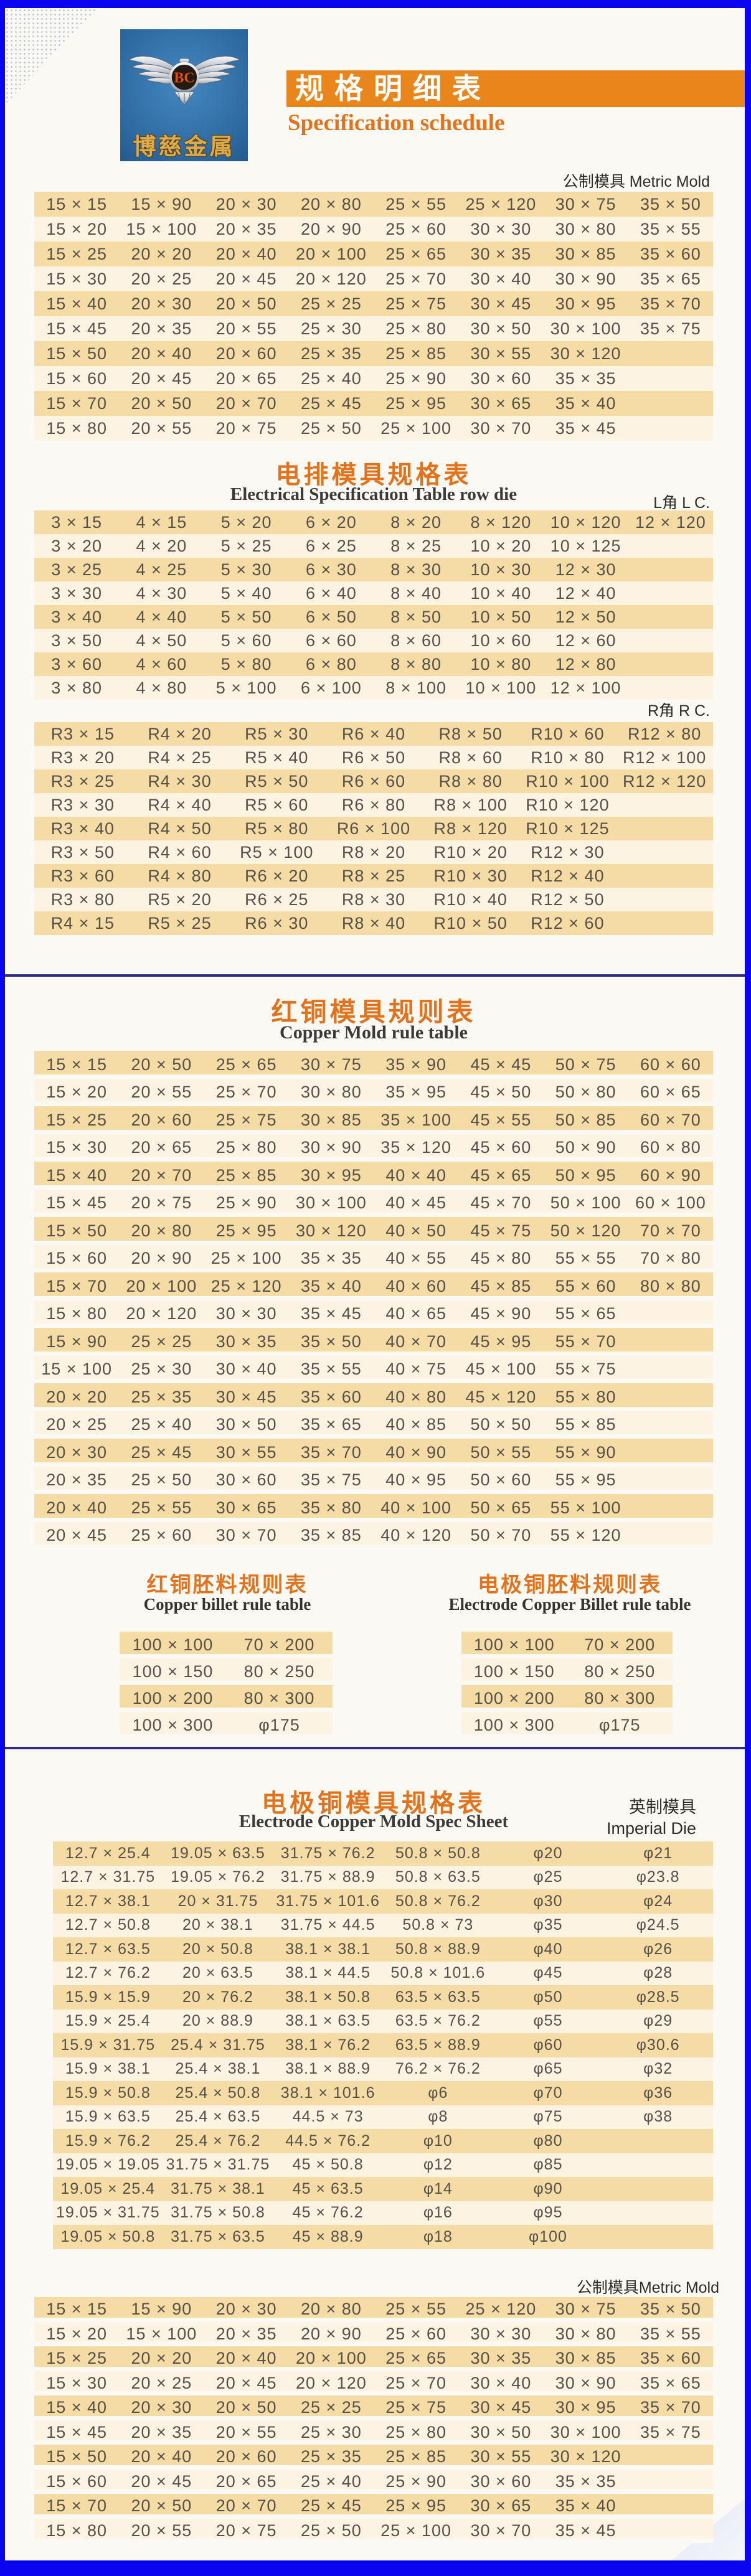 The image size is (751, 2576). I want to click on table-cell: 15 × 60, so click(77, 2481).